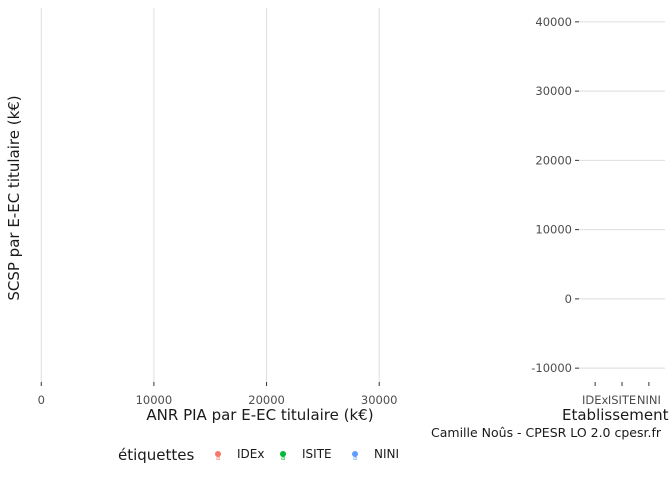 The height and width of the screenshot is (480, 672). I want to click on legend-label-idex: IDEx, so click(250, 454).